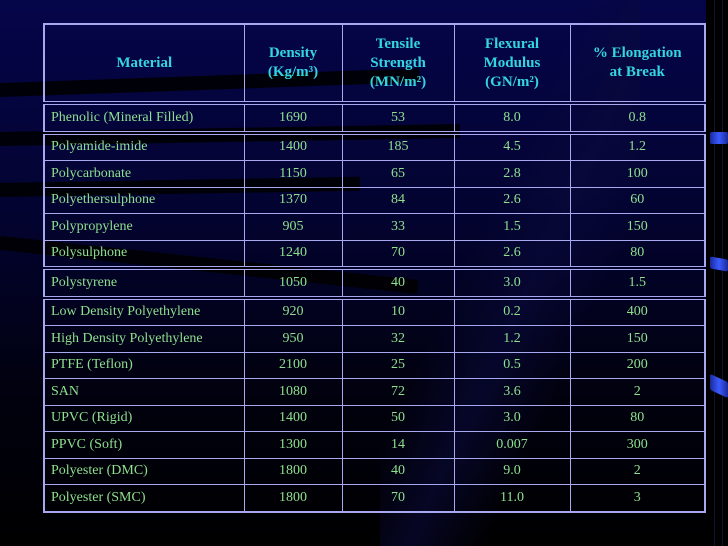 The height and width of the screenshot is (546, 728). I want to click on header-density: Density (Kg/m³), so click(293, 63).